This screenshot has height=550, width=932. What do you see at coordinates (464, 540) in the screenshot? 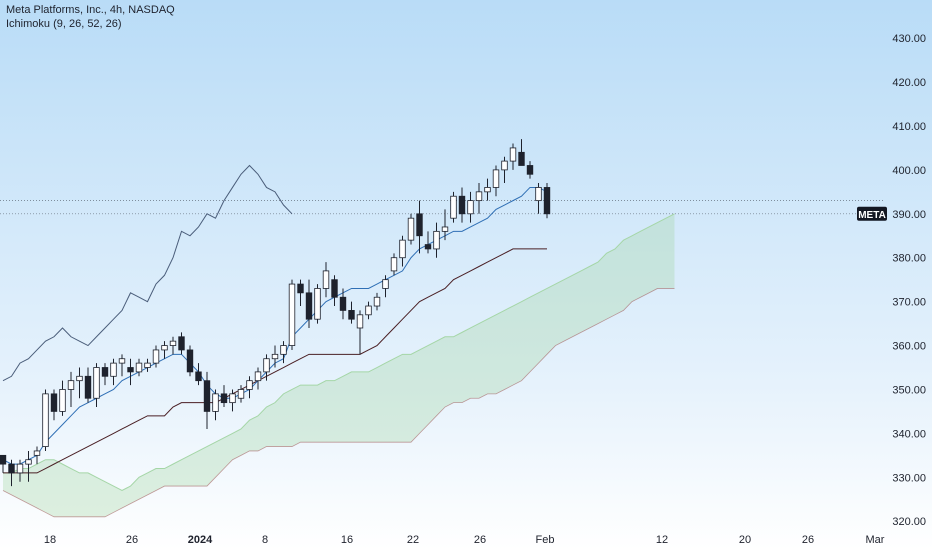
I see `time-axis: 18 26 2024 8 16 22 26 Feb 12 20 26 Mar` at bounding box center [464, 540].